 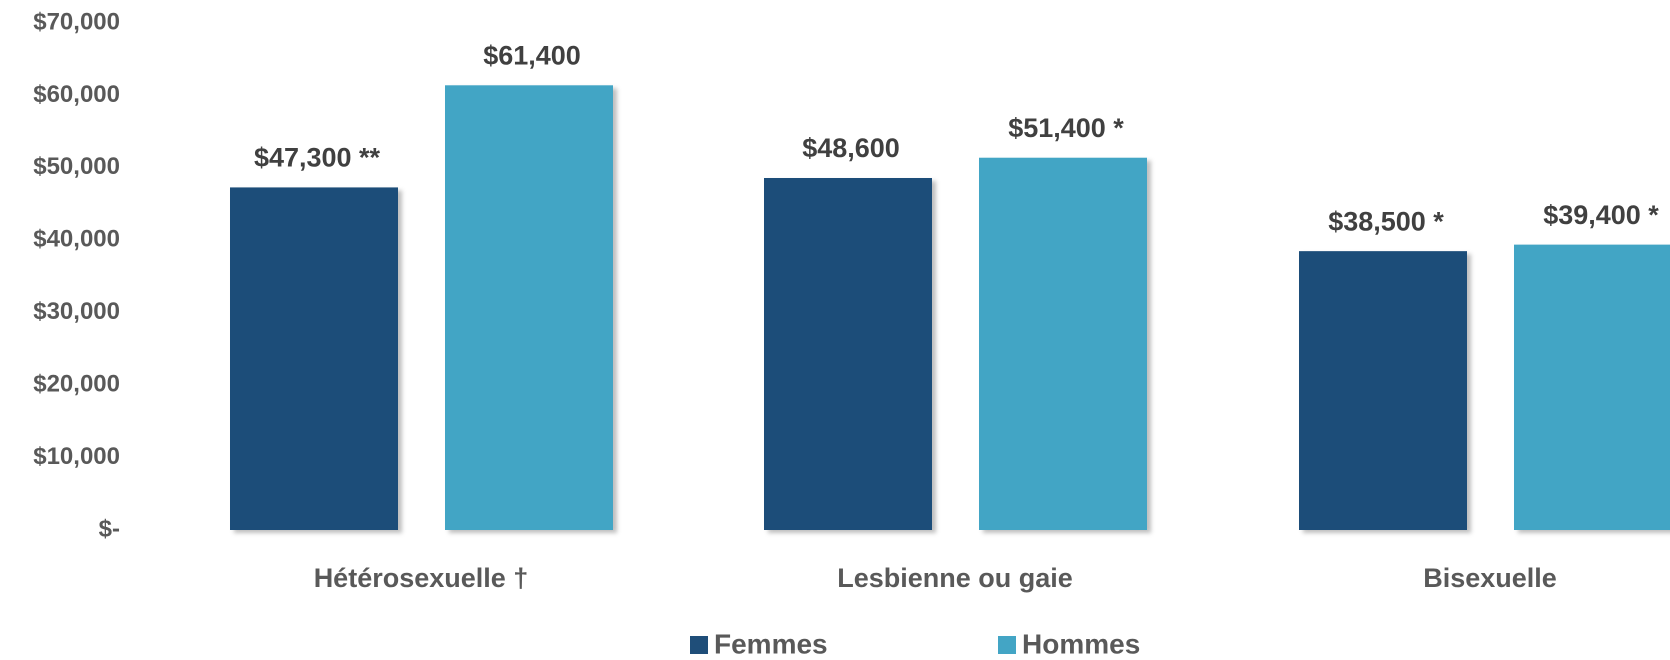 What do you see at coordinates (1066, 128) in the screenshot?
I see `value-label: $51,400 *` at bounding box center [1066, 128].